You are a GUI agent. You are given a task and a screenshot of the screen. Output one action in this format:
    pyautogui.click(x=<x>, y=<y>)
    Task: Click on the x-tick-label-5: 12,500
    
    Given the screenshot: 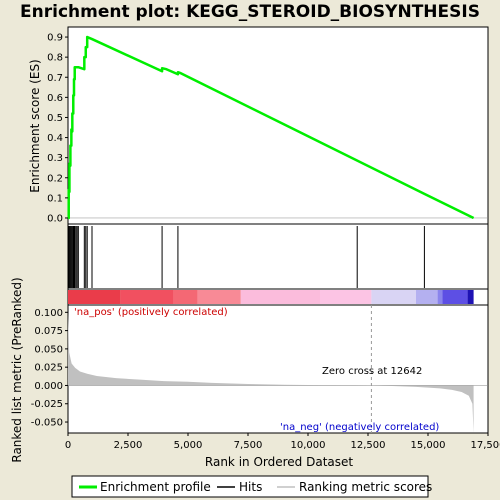 What is the action you would take?
    pyautogui.click(x=368, y=445)
    